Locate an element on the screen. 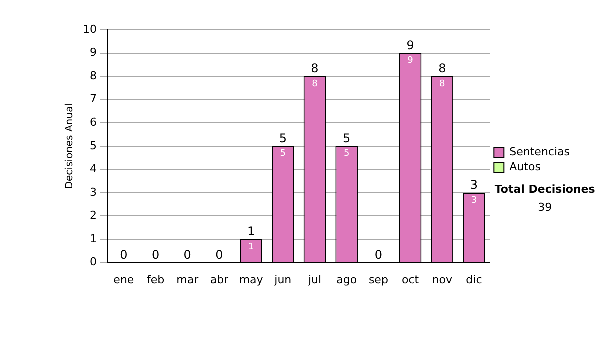 This screenshot has width=600, height=340. y-tick-label: 9 is located at coordinates (93, 53).